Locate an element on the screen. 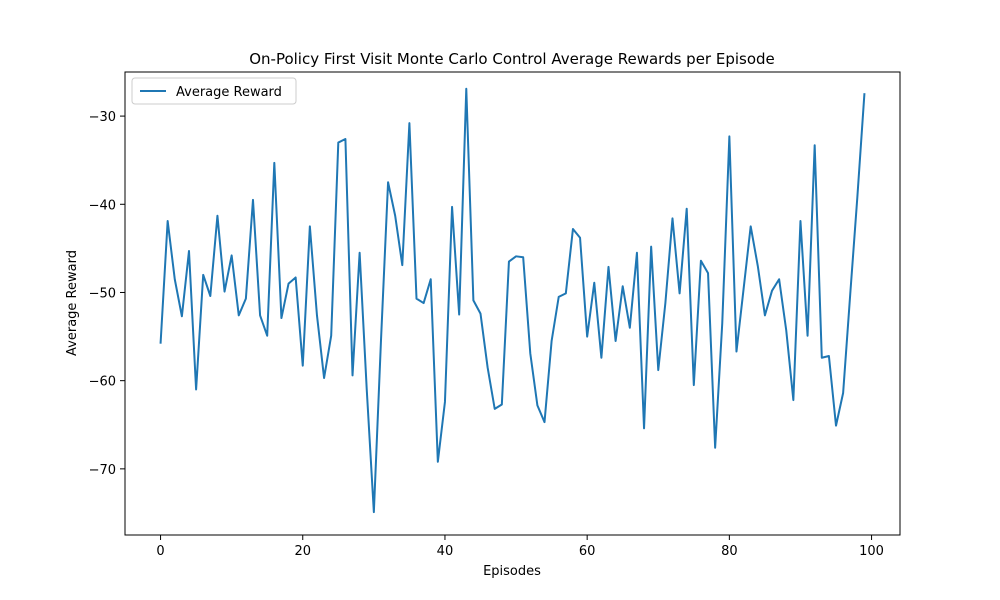  x-tick-label: 60 is located at coordinates (587, 551).